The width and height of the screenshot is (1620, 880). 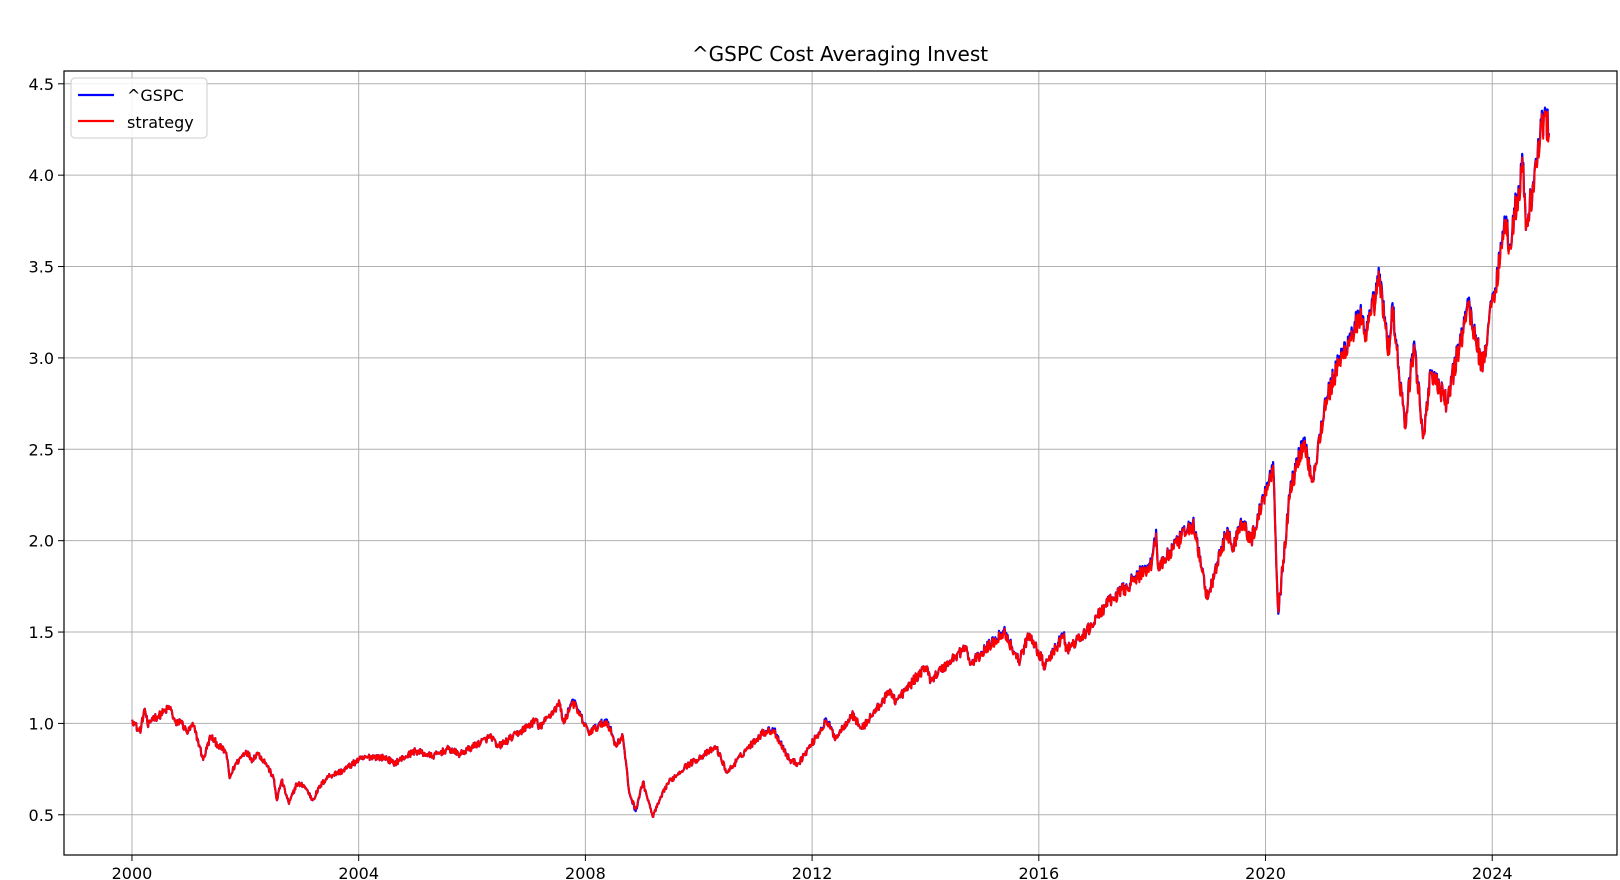 I want to click on x-tick-label: 2012, so click(x=812, y=872).